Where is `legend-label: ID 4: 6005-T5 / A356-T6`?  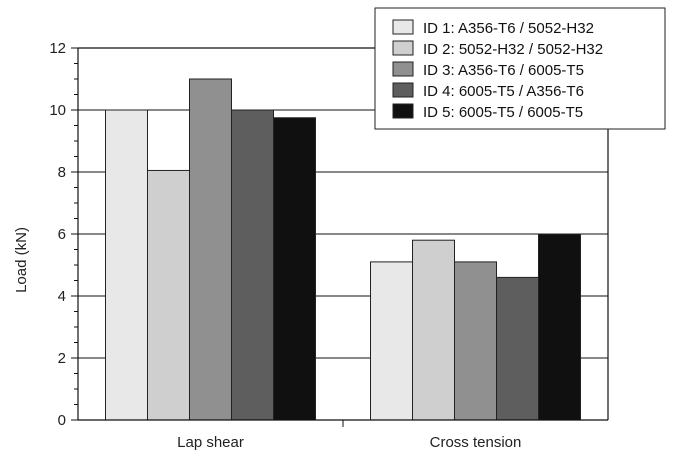
legend-label: ID 4: 6005-T5 / A356-T6 is located at coordinates (503, 91).